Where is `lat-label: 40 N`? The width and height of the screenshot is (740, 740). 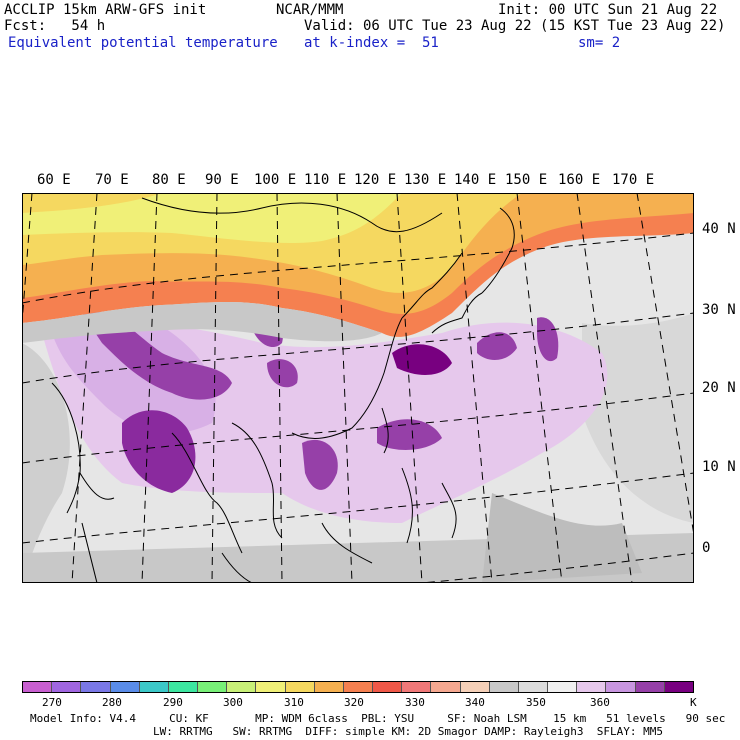
lat-label: 40 N is located at coordinates (719, 229).